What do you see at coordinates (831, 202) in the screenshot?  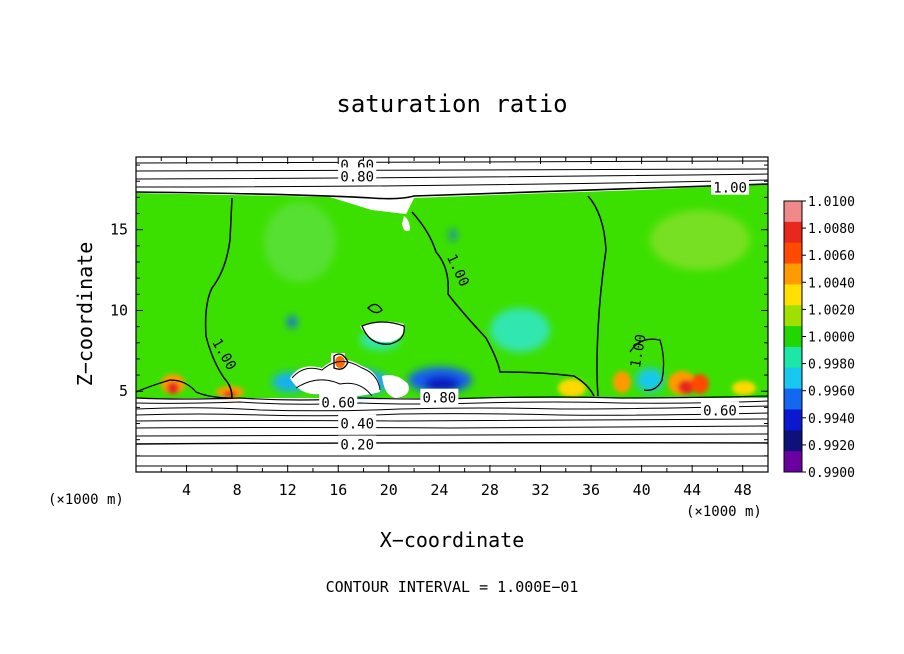 I see `colorbar-tick-label: 1.0100` at bounding box center [831, 202].